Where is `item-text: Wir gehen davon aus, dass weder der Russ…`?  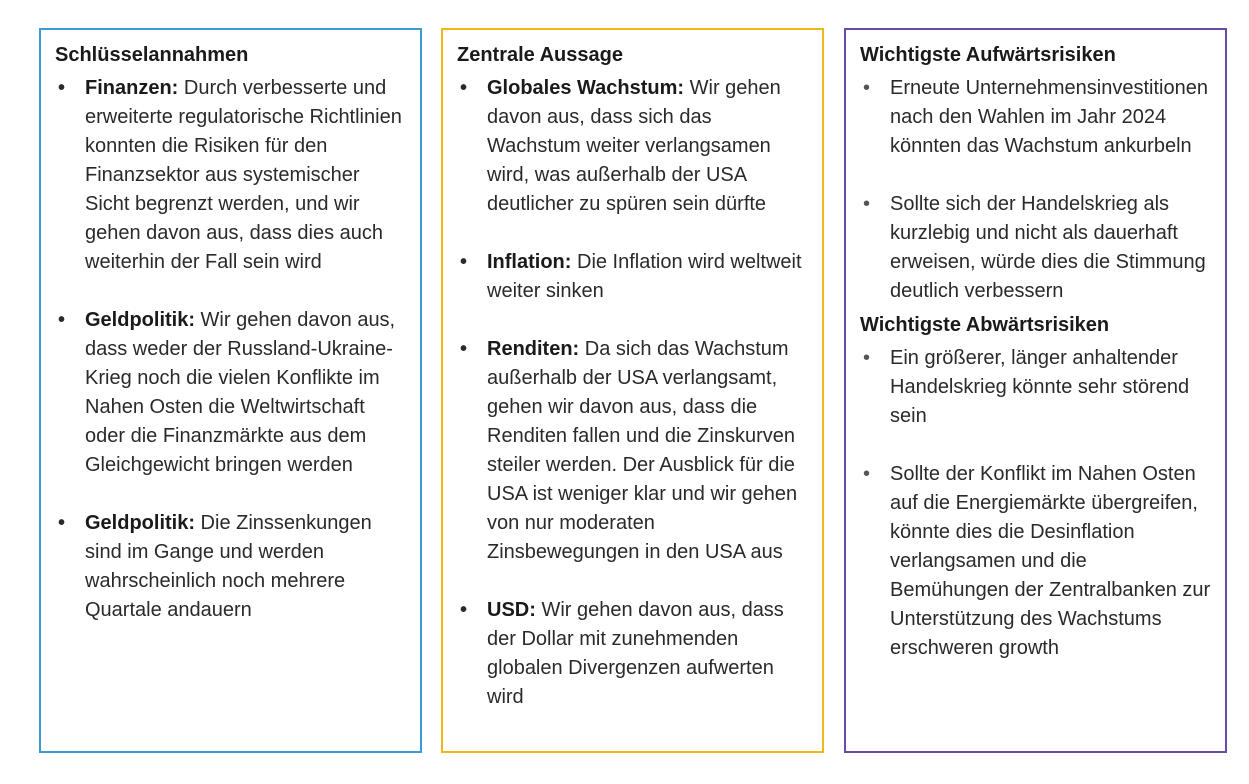
item-text: Wir gehen davon aus, dass weder der Russ… is located at coordinates (240, 392).